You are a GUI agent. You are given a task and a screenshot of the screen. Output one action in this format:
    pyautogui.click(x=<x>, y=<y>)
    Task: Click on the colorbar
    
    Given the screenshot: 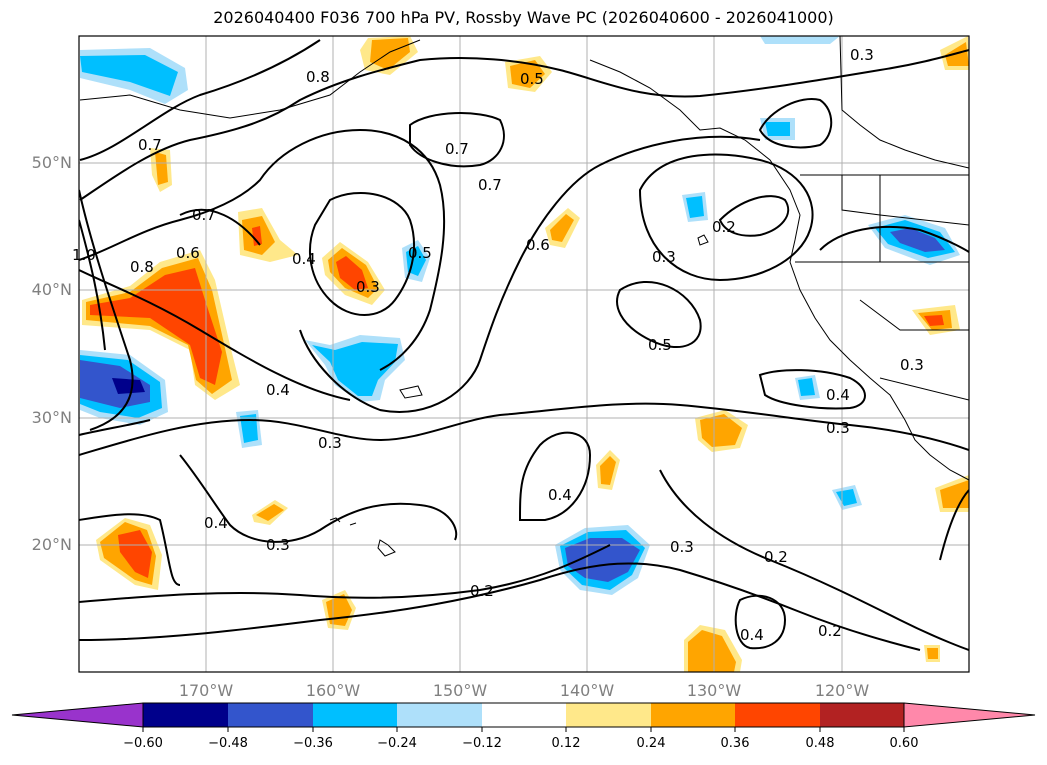 What is the action you would take?
    pyautogui.click(x=523, y=717)
    